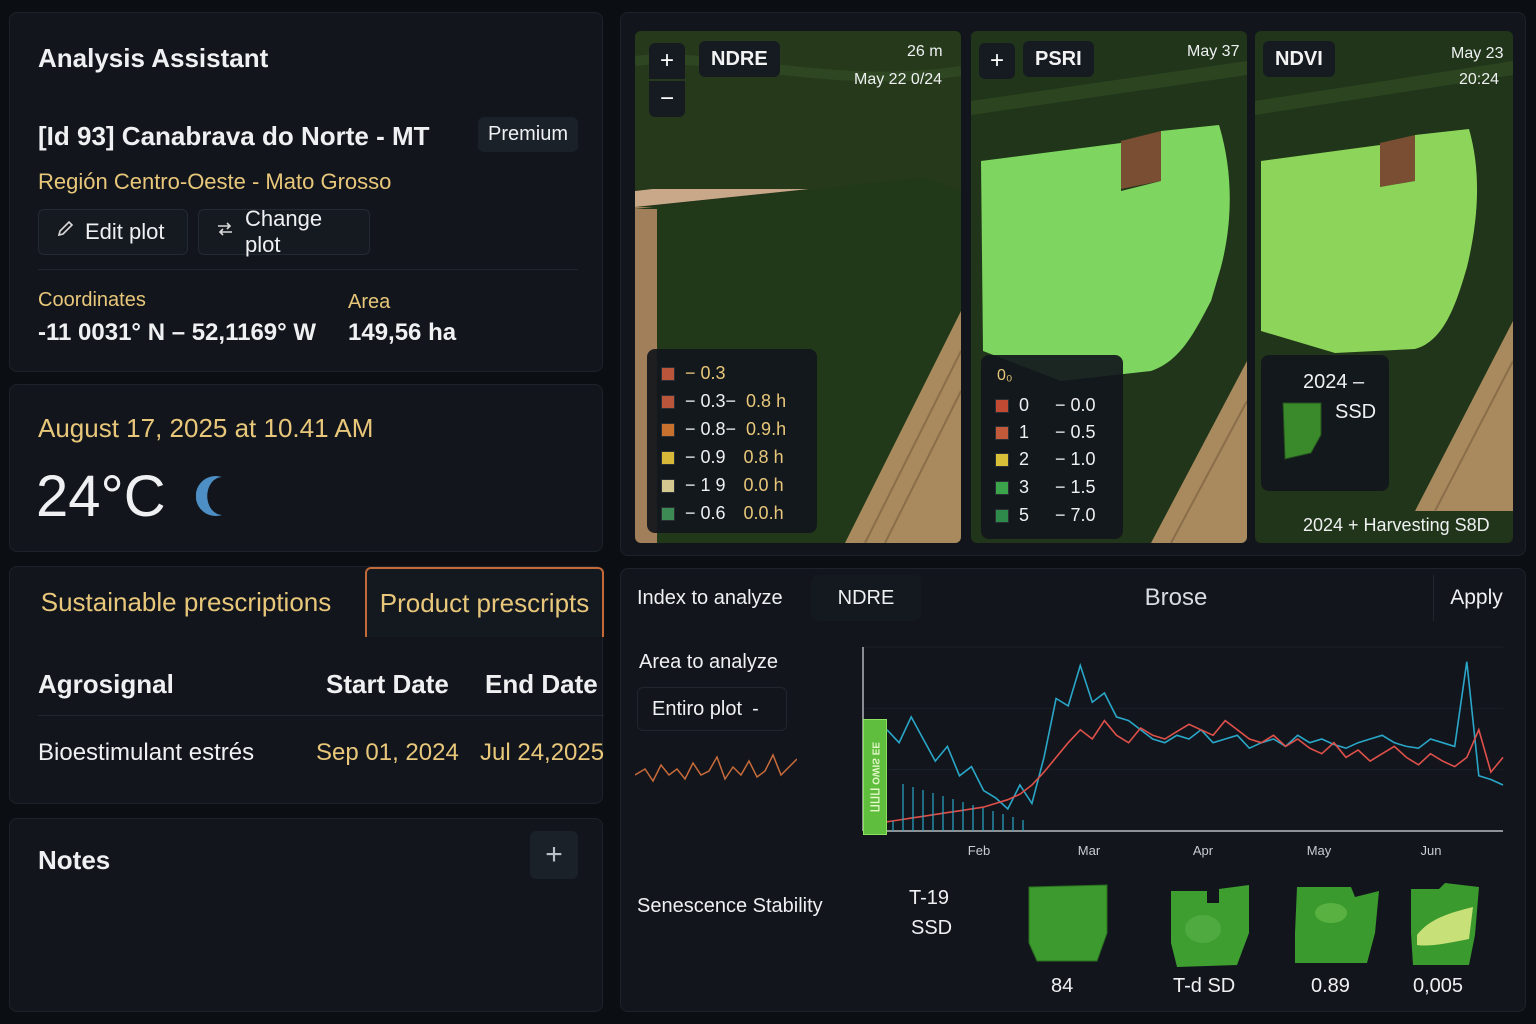 Image resolution: width=1536 pixels, height=1024 pixels. I want to click on ndvi-inset-label: SSD, so click(1356, 412).